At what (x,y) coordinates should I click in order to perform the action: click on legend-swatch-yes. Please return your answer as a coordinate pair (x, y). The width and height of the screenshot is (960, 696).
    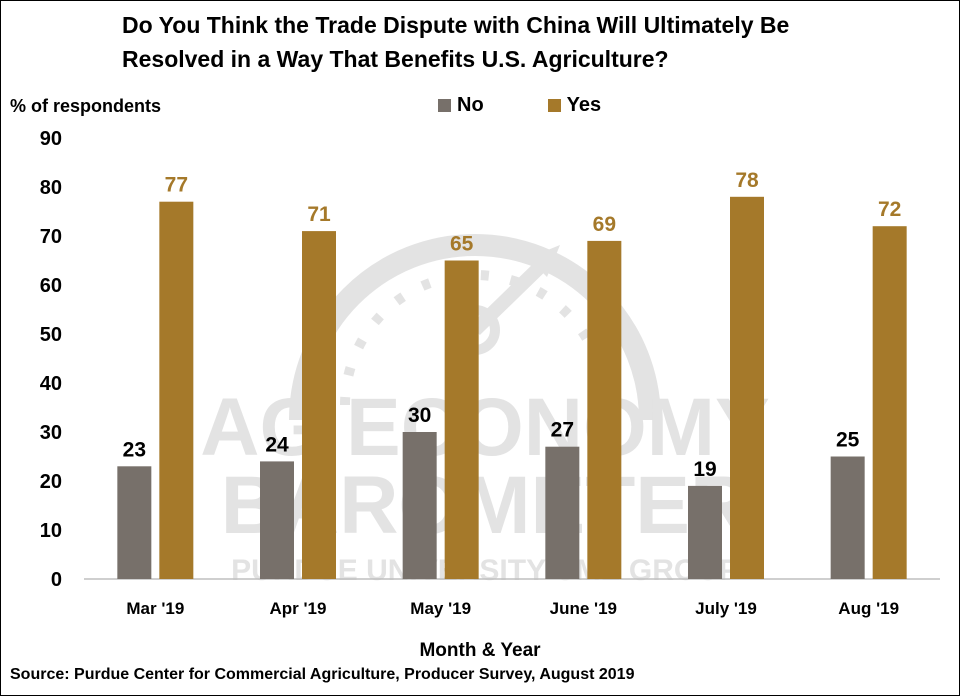
    Looking at the image, I should click on (554, 105).